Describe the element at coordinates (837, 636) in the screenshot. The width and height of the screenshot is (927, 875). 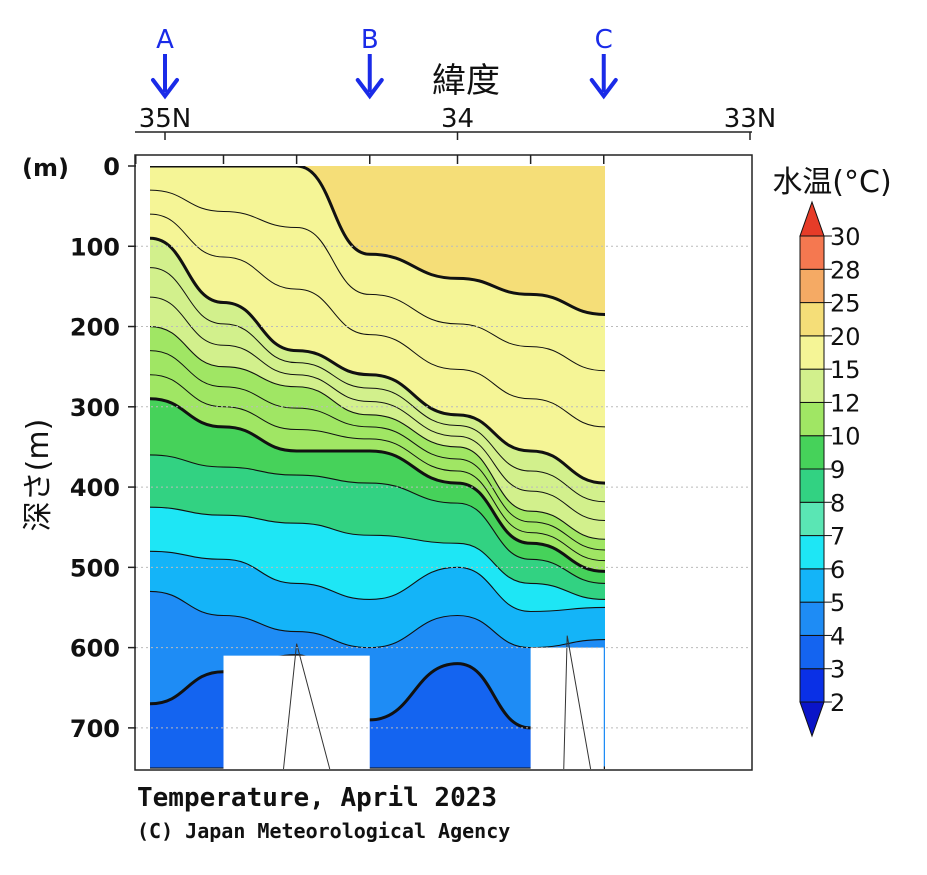
I see `colorbar-label: 4` at that location.